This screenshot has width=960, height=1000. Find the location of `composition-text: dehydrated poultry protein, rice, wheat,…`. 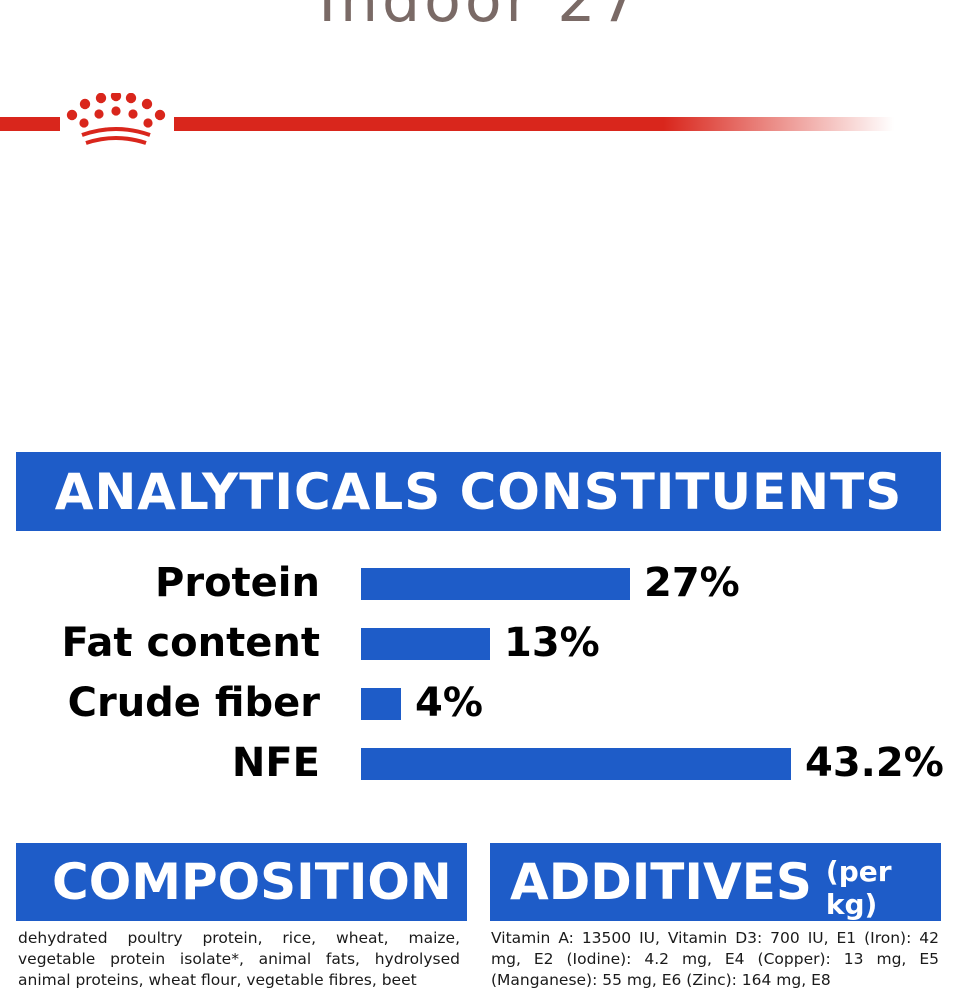

composition-text: dehydrated poultry protein, rice, wheat,… is located at coordinates (239, 959).